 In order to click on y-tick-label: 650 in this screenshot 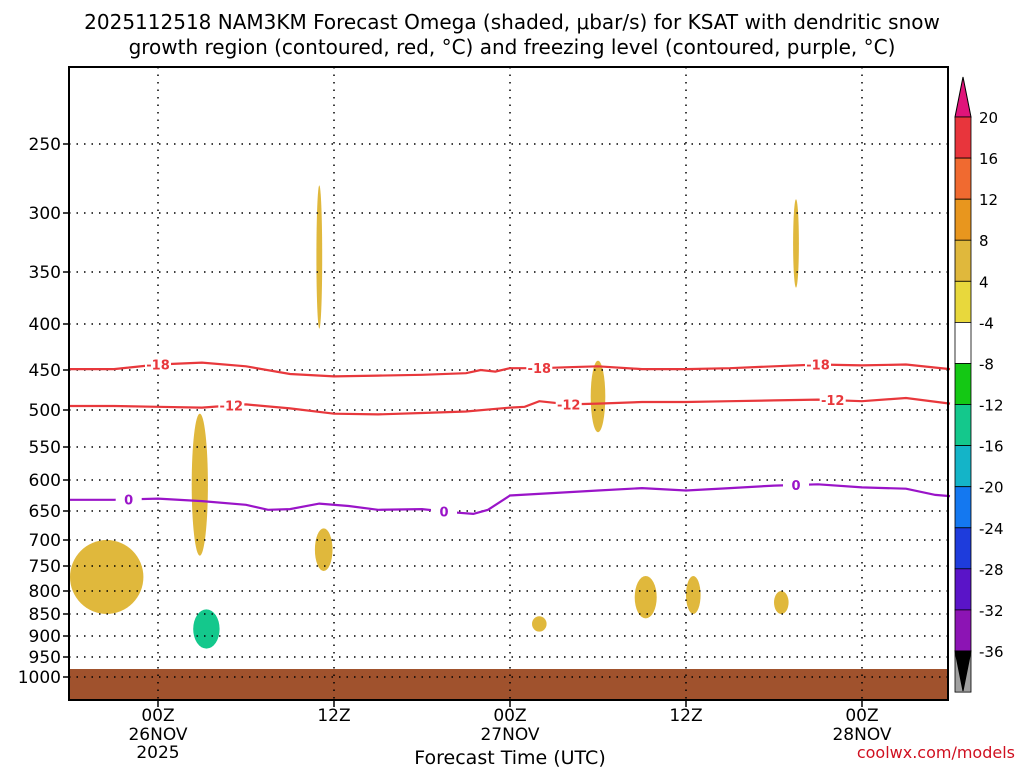, I will do `click(45, 512)`.